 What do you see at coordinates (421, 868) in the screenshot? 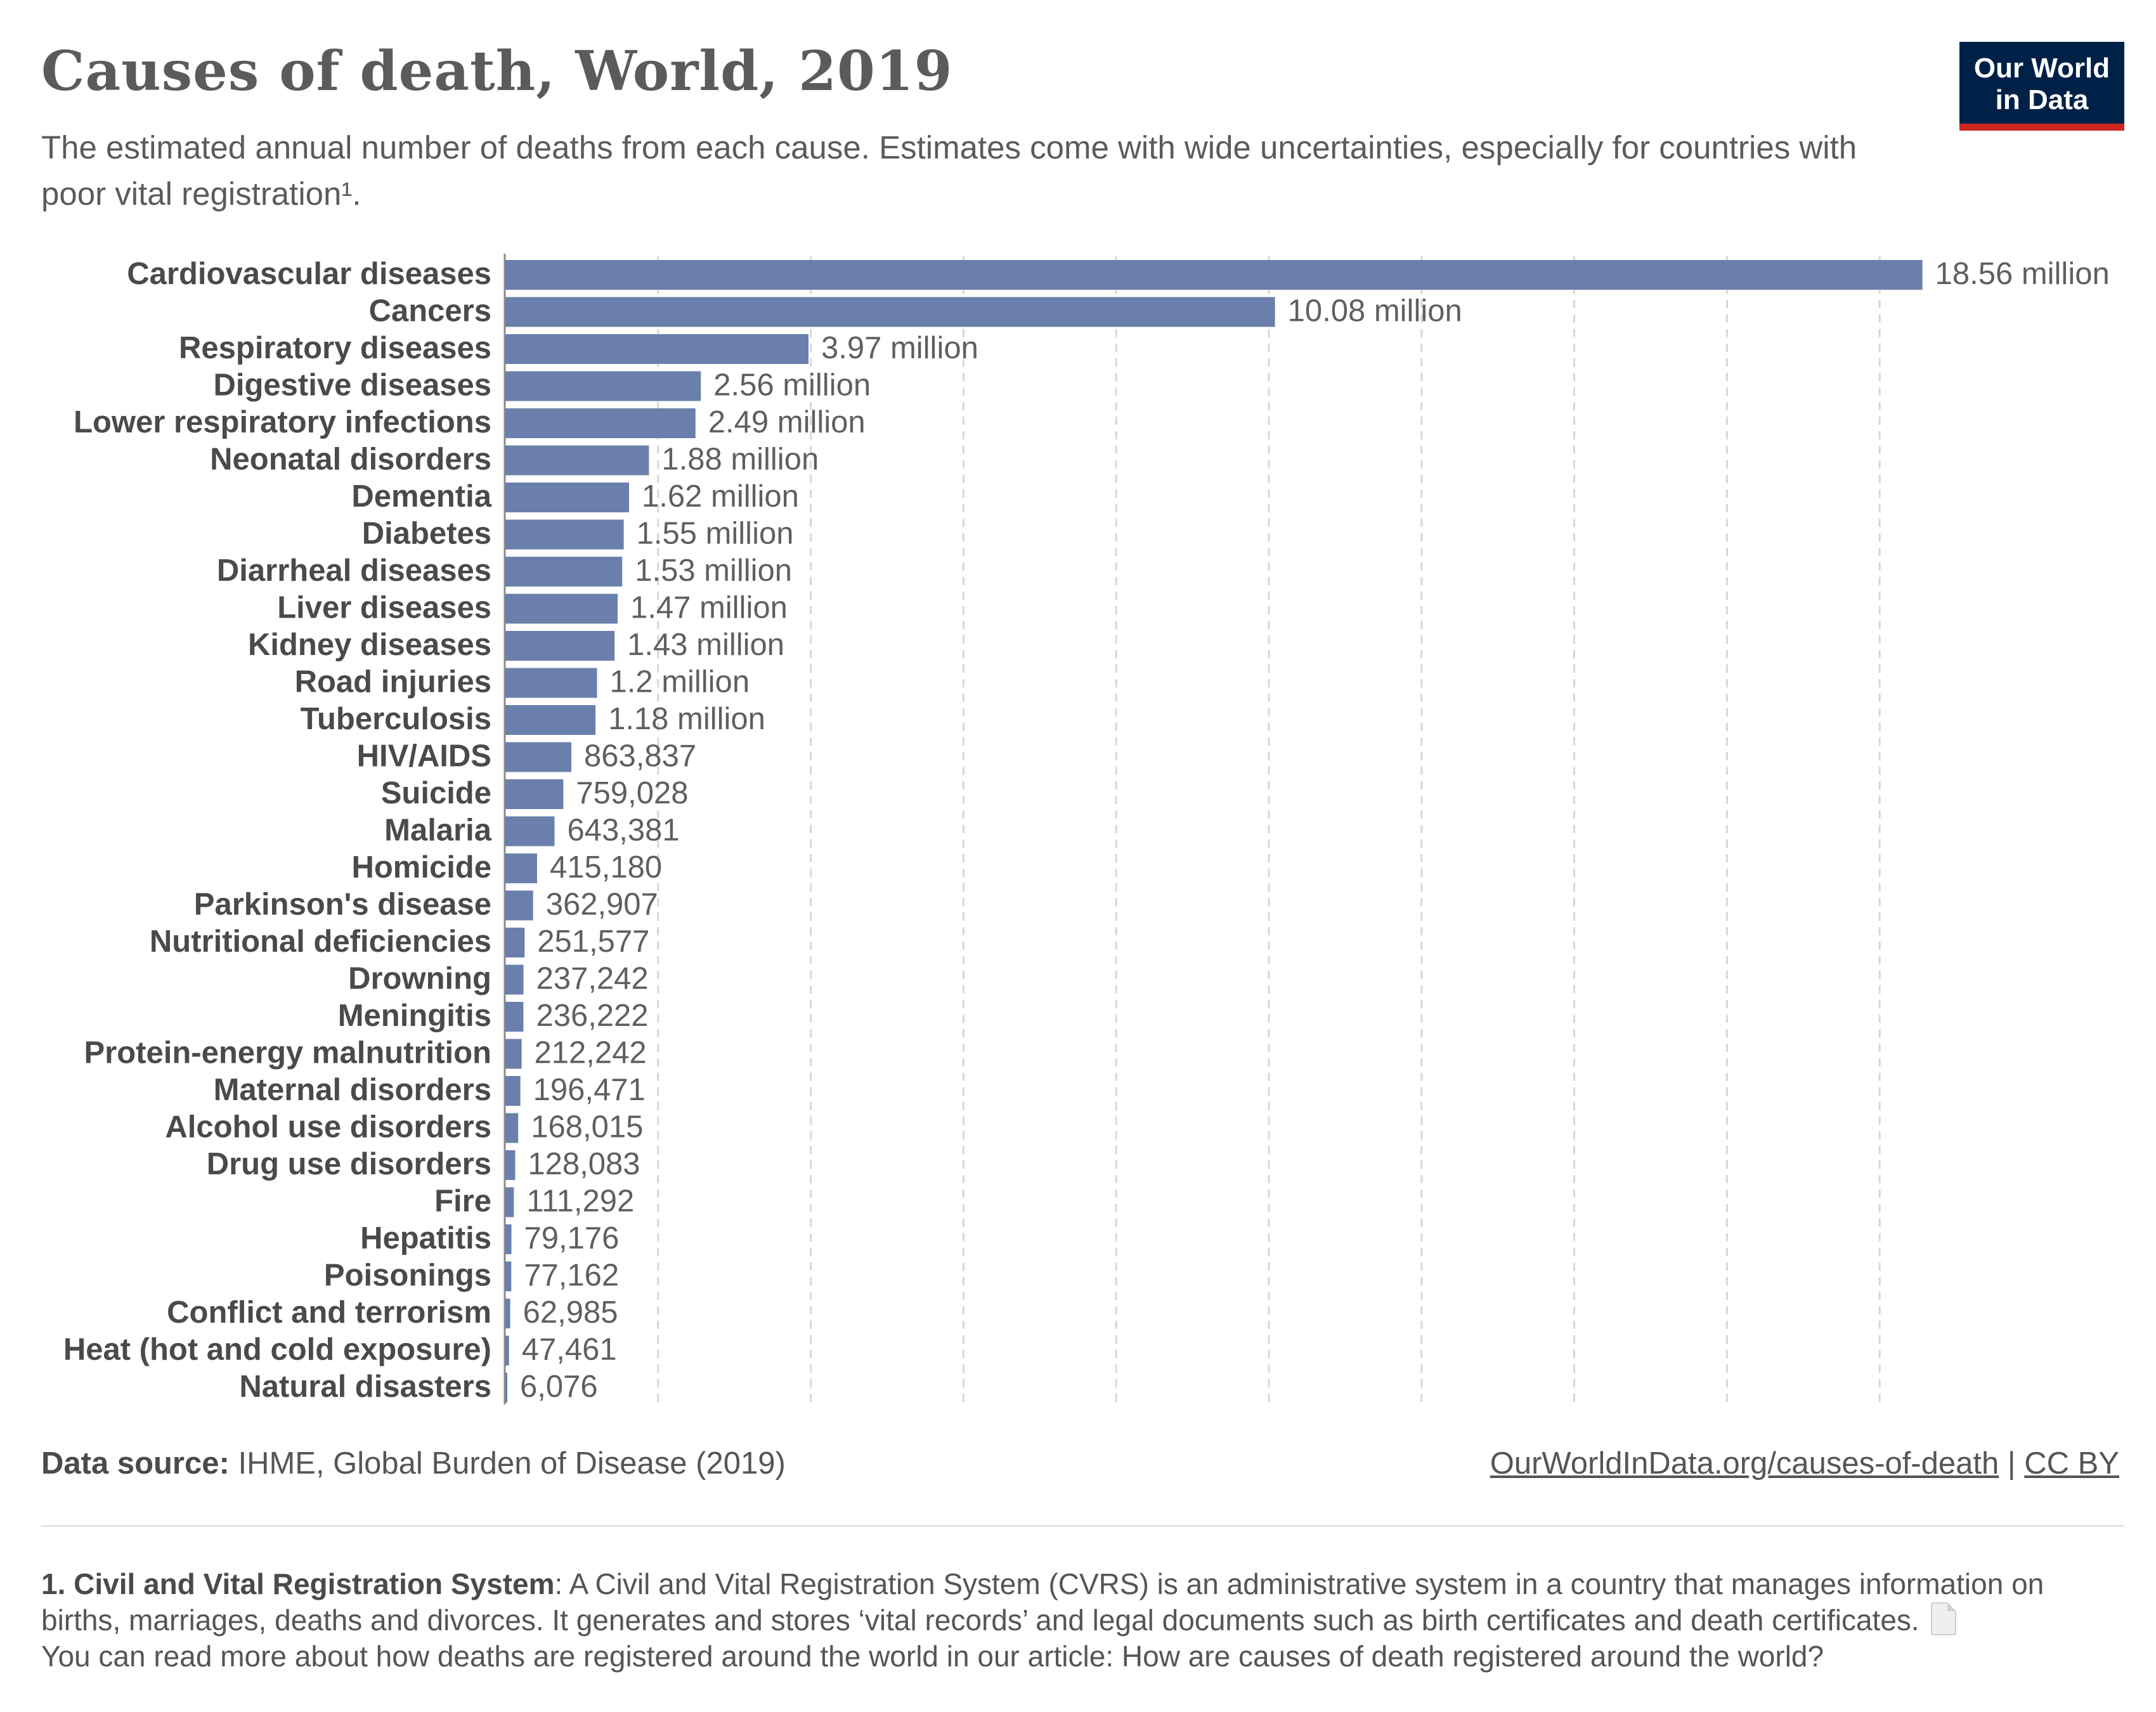
I see `category-label: Homicide` at bounding box center [421, 868].